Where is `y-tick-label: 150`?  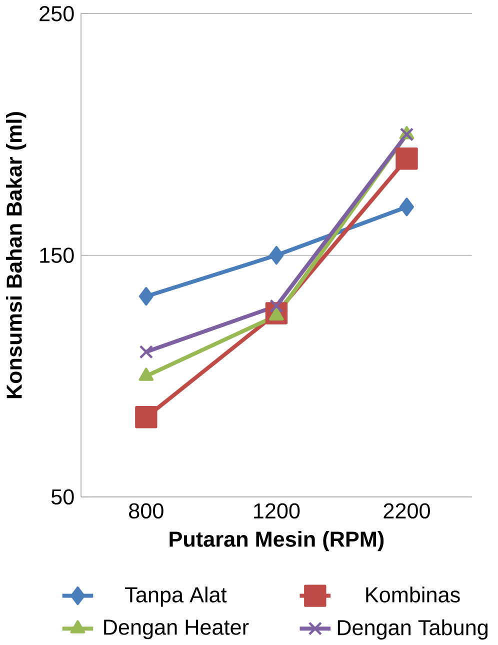
y-tick-label: 150 is located at coordinates (57, 255).